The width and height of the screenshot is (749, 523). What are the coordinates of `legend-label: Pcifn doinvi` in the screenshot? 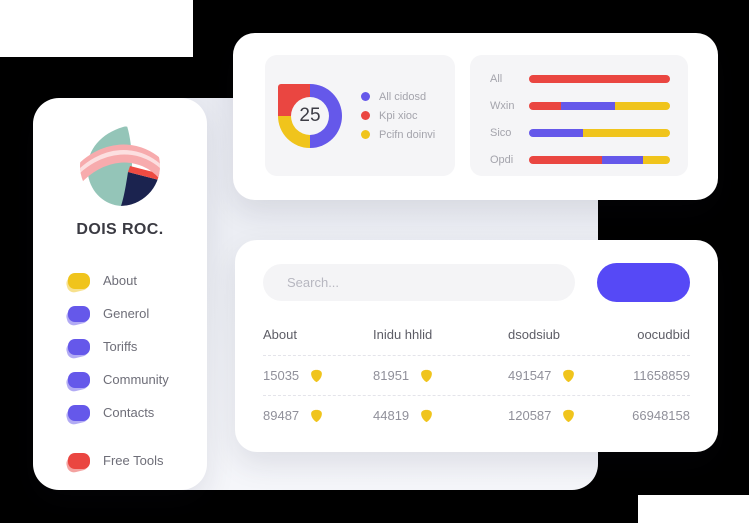 It's located at (407, 134).